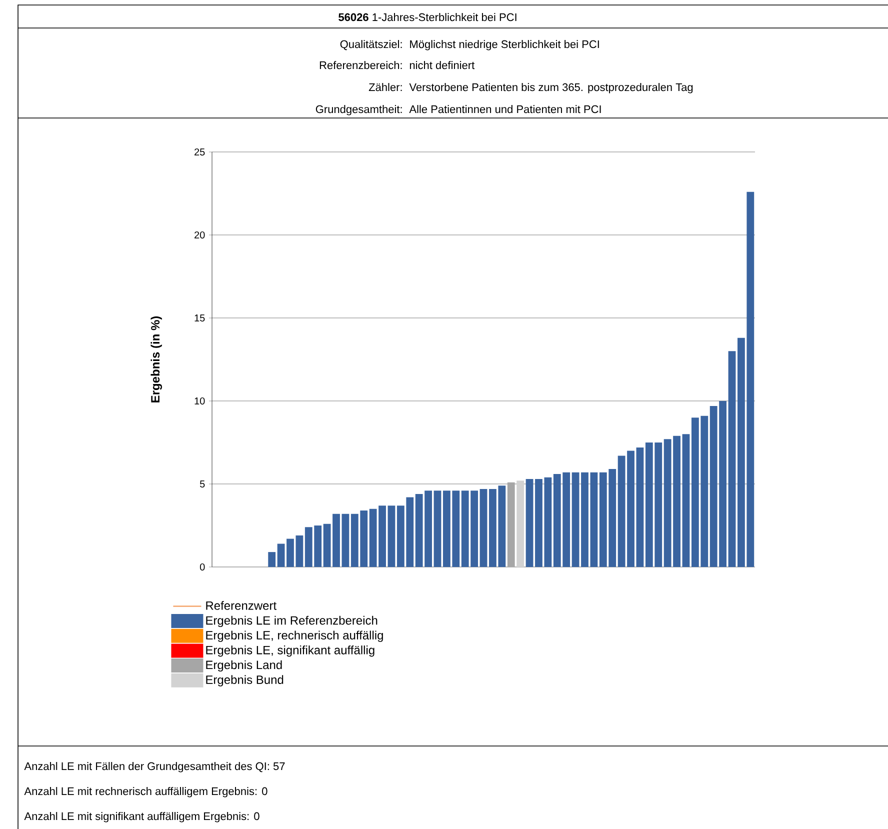 This screenshot has height=829, width=888. What do you see at coordinates (361, 65) in the screenshot?
I see `text: Referenzbereich:` at bounding box center [361, 65].